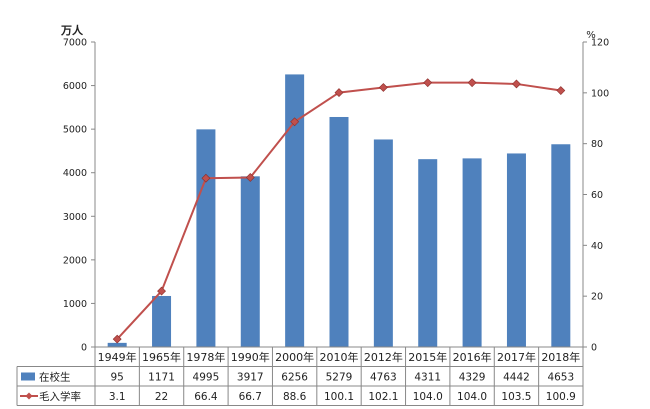 The height and width of the screenshot is (409, 650). What do you see at coordinates (29, 396) in the screenshot?
I see `legend-marker-line` at bounding box center [29, 396].